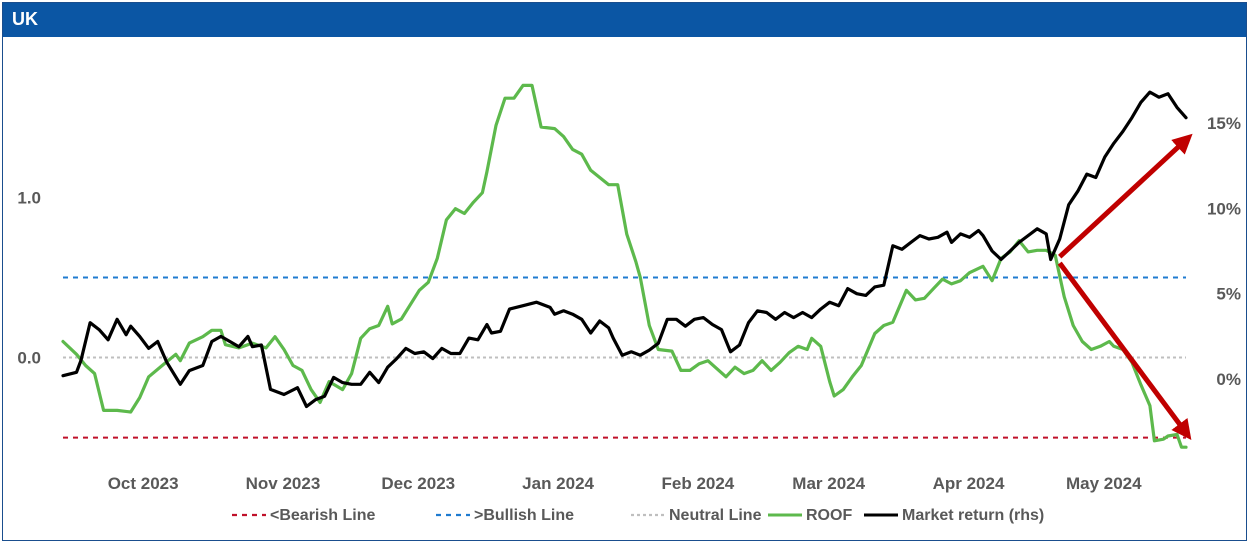 The width and height of the screenshot is (1251, 545). I want to click on legend-label: Neutral Line, so click(715, 515).